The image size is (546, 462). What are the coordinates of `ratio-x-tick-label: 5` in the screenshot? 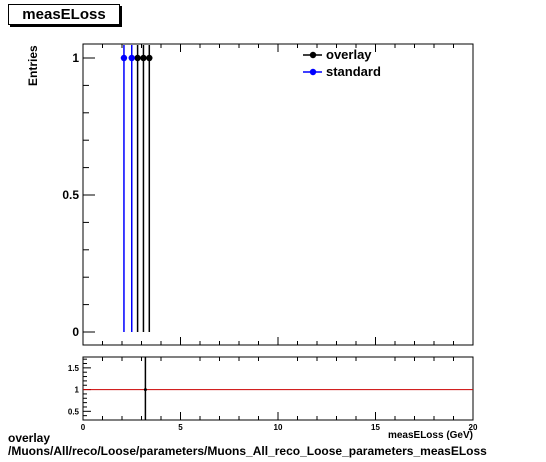 It's located at (180, 427).